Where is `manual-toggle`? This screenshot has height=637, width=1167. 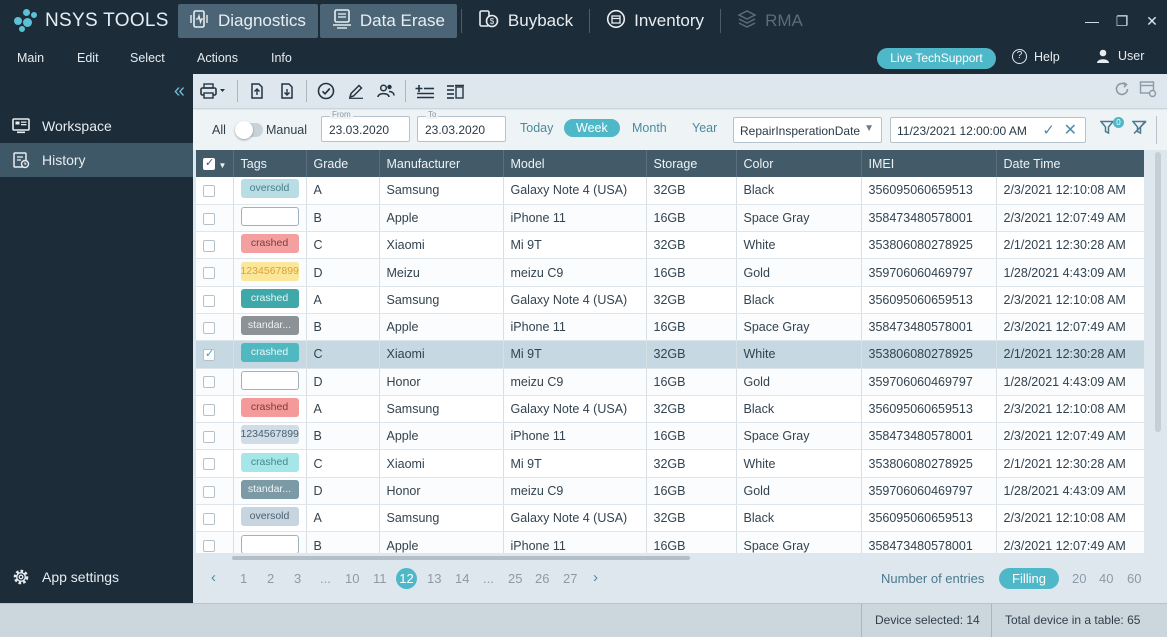
manual-toggle is located at coordinates (249, 130).